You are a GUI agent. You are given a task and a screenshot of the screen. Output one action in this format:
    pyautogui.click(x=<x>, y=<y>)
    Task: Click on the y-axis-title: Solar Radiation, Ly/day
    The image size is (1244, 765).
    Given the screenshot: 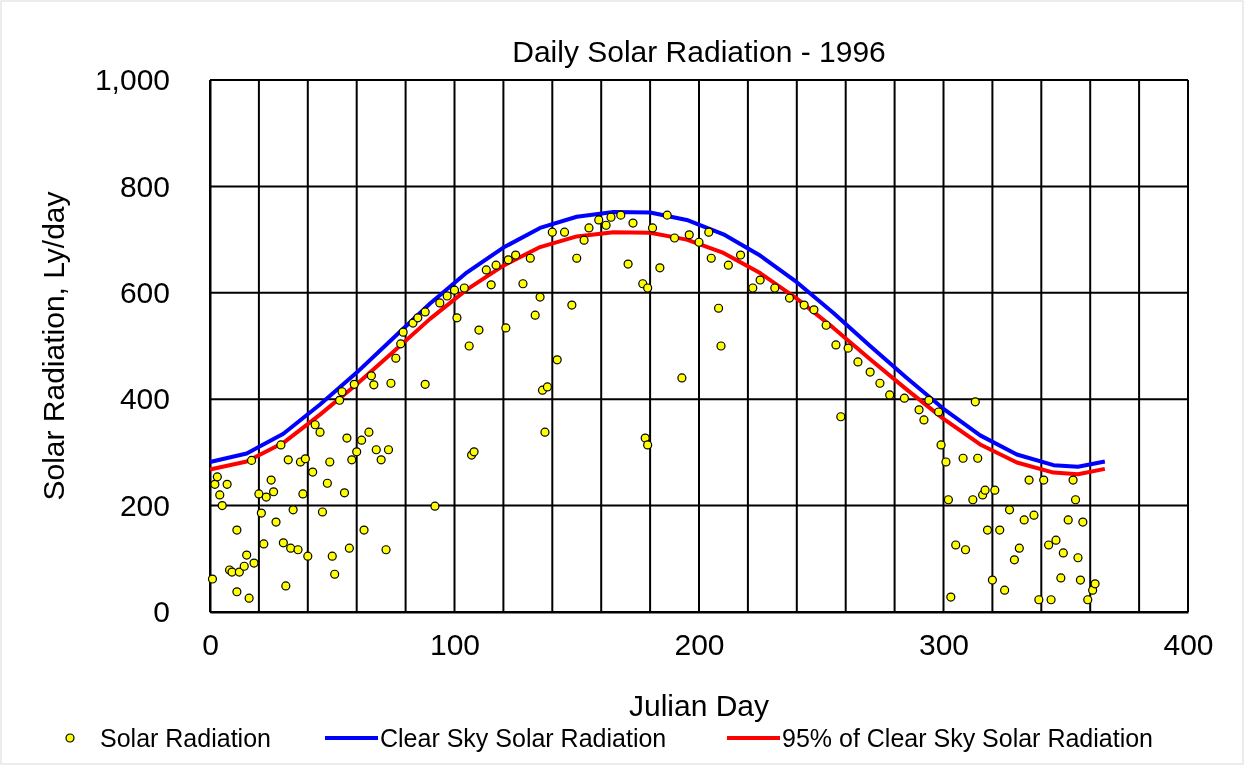 What is the action you would take?
    pyautogui.click(x=53, y=346)
    